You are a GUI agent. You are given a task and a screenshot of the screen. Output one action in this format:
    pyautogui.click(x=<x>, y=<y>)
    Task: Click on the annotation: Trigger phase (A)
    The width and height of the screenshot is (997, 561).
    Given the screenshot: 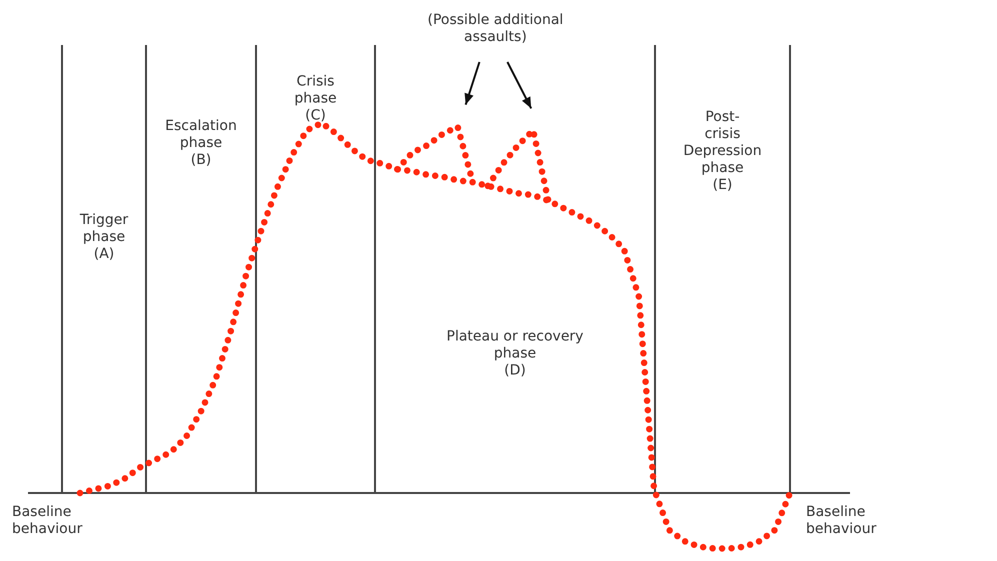 What is the action you would take?
    pyautogui.click(x=103, y=237)
    